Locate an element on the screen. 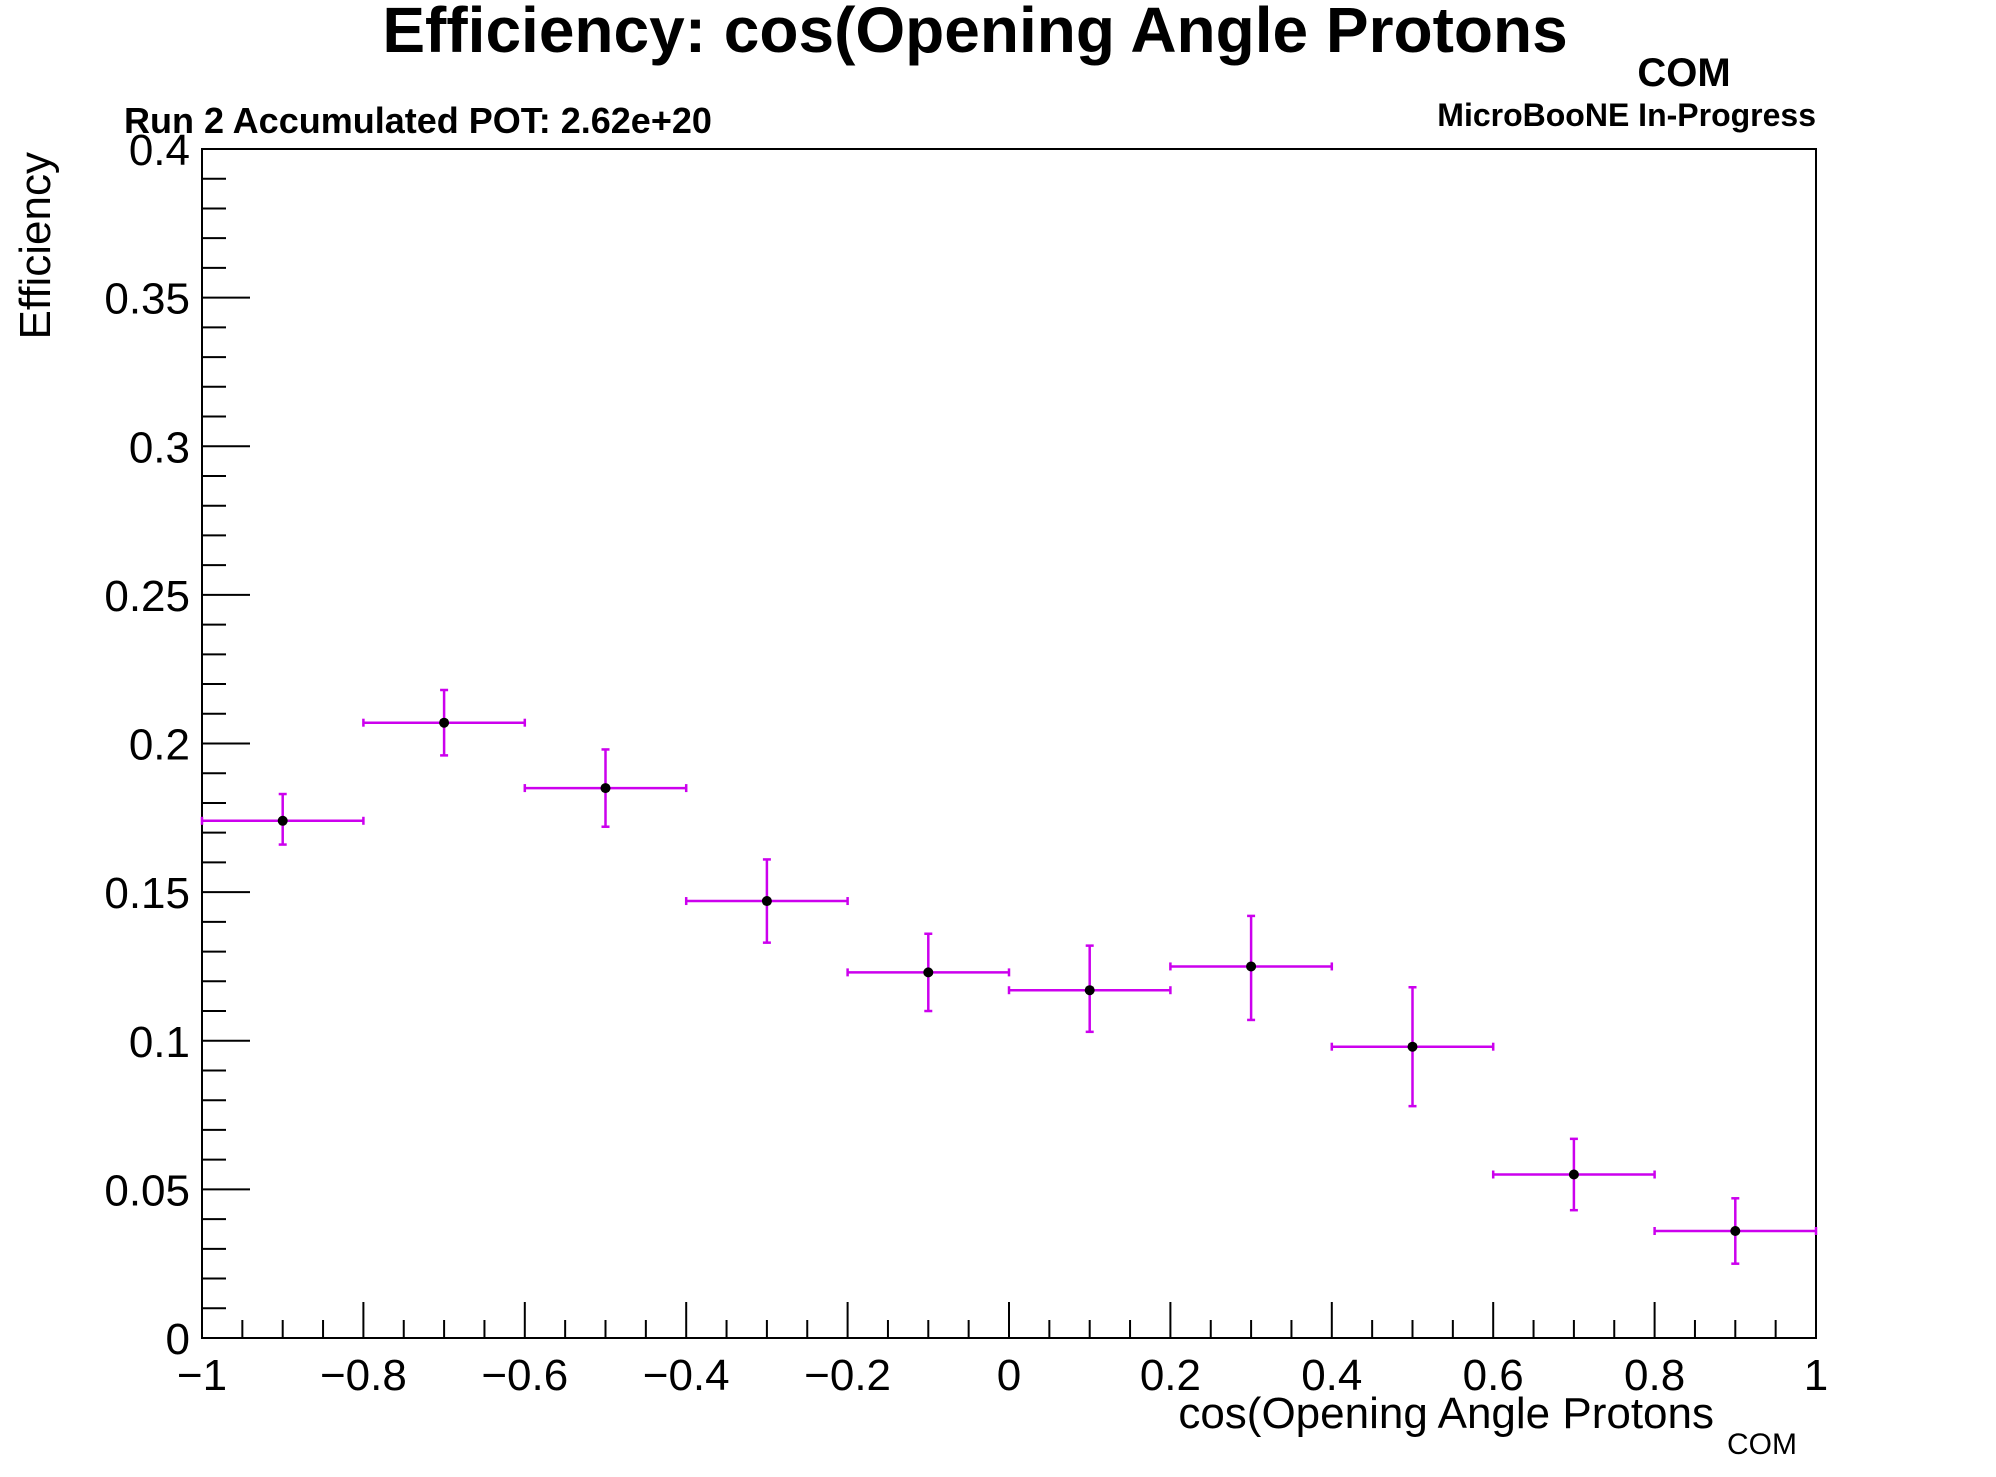 The image size is (1996, 1477). x-tick-label: −1 is located at coordinates (202, 1375).